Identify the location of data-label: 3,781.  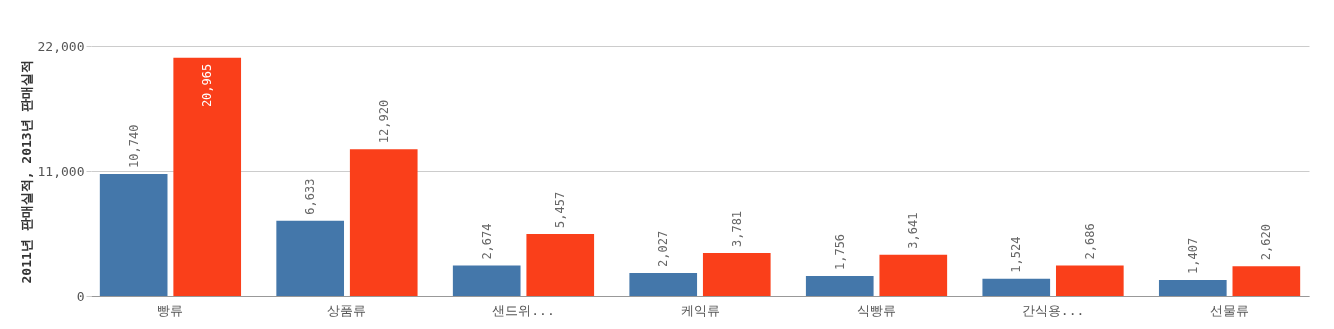
(736, 229).